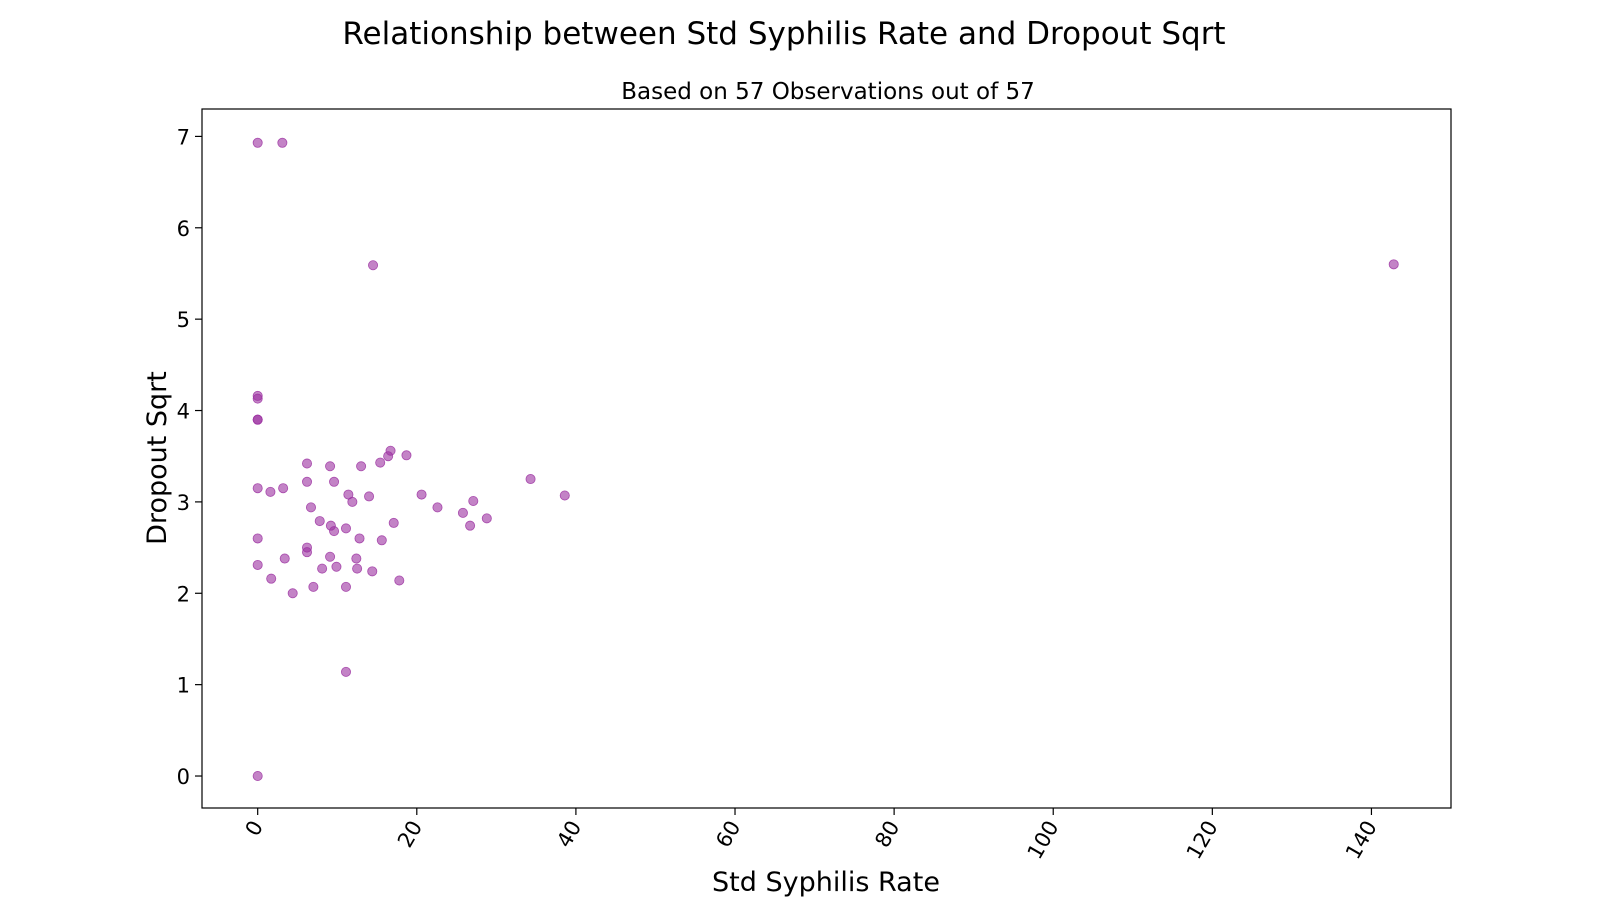  Describe the element at coordinates (183, 594) in the screenshot. I see `y-tick-label: 2` at that location.